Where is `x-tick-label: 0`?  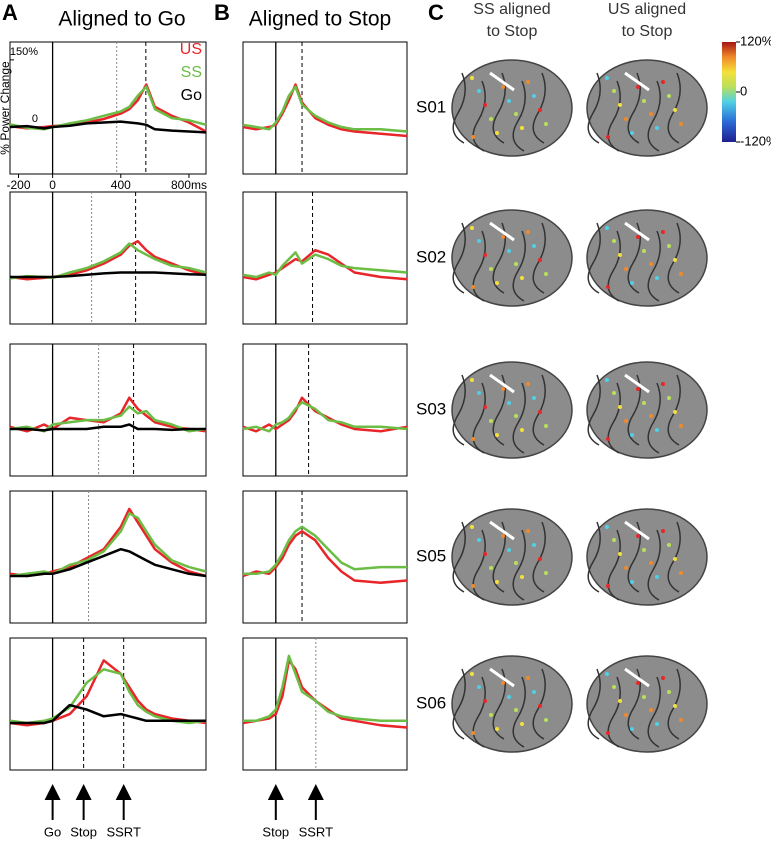 x-tick-label: 0 is located at coordinates (52, 185).